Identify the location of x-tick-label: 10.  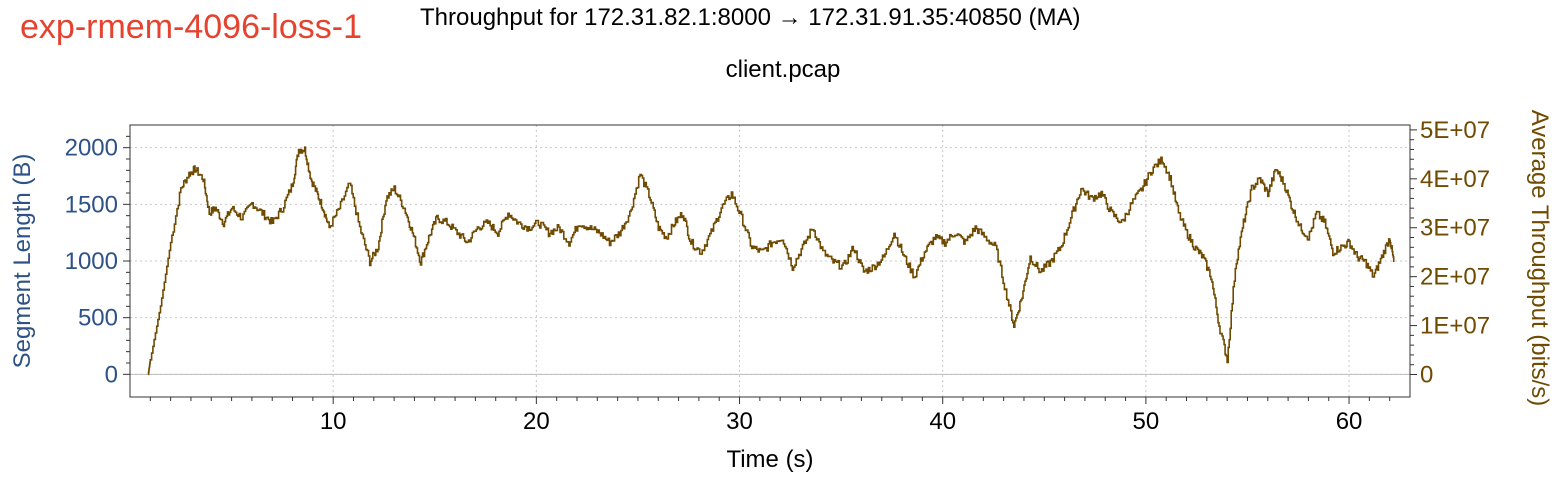
(333, 421).